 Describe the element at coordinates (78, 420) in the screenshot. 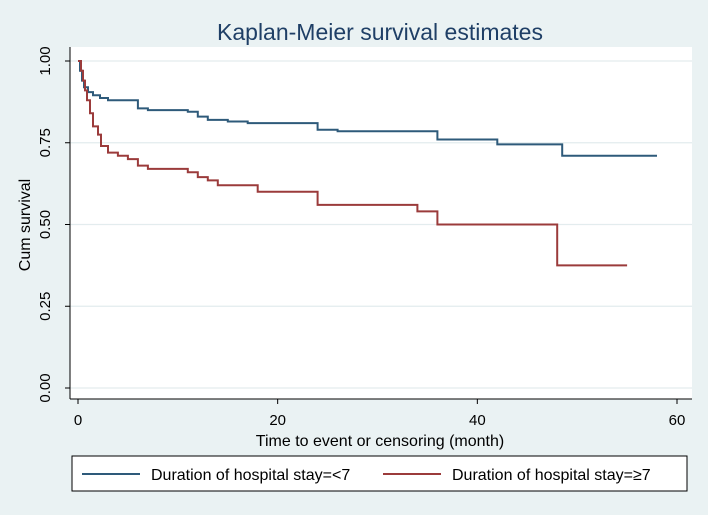

I see `x-tick-label: 0` at that location.